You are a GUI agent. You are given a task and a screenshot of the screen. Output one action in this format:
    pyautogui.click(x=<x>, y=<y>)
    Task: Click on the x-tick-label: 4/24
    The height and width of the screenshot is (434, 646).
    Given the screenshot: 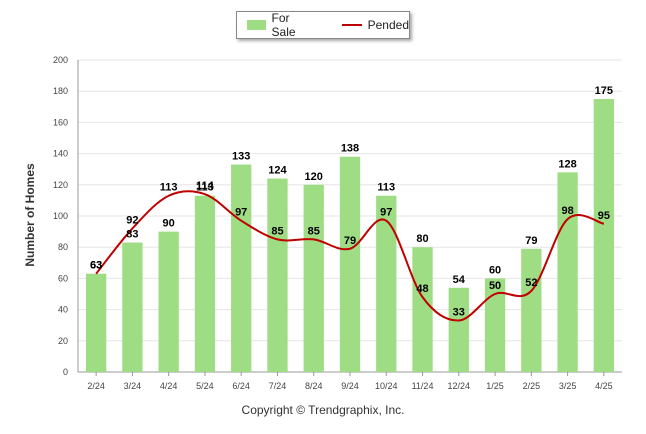 What is the action you would take?
    pyautogui.click(x=169, y=386)
    